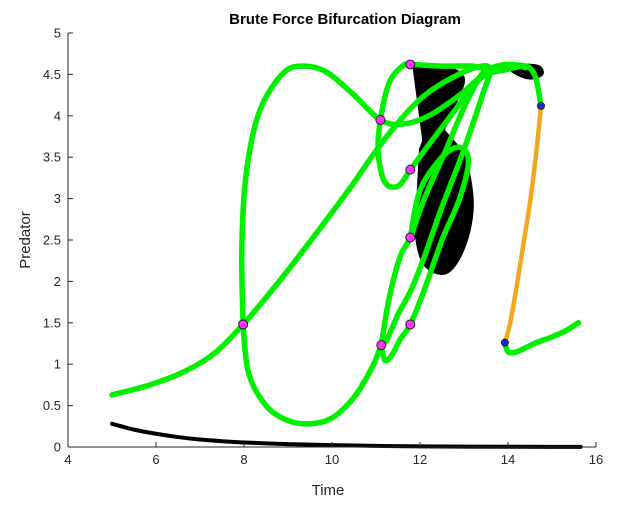 The image size is (638, 507). I want to click on y-tick-label: 1, so click(57, 364).